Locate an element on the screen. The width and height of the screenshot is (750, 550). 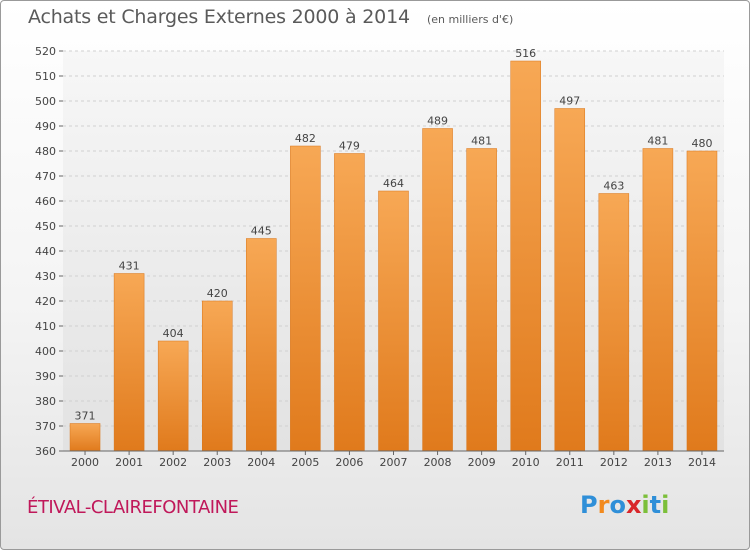
bar-2004 is located at coordinates (261, 345).